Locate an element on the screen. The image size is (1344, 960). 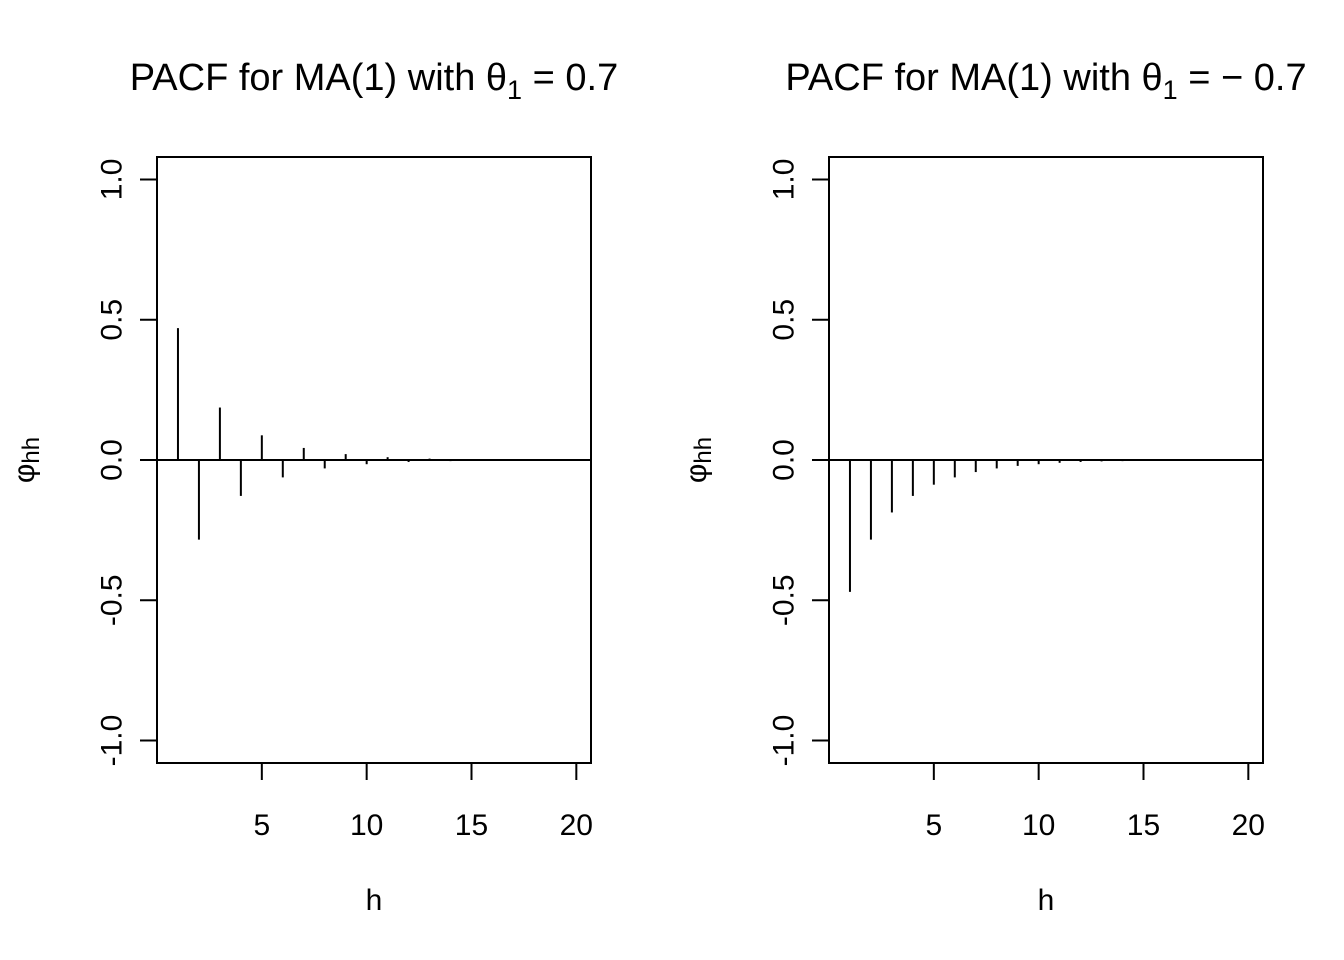
chart-title: PACF for MA(1) with θ1 = − 0.7 is located at coordinates (1045, 81).